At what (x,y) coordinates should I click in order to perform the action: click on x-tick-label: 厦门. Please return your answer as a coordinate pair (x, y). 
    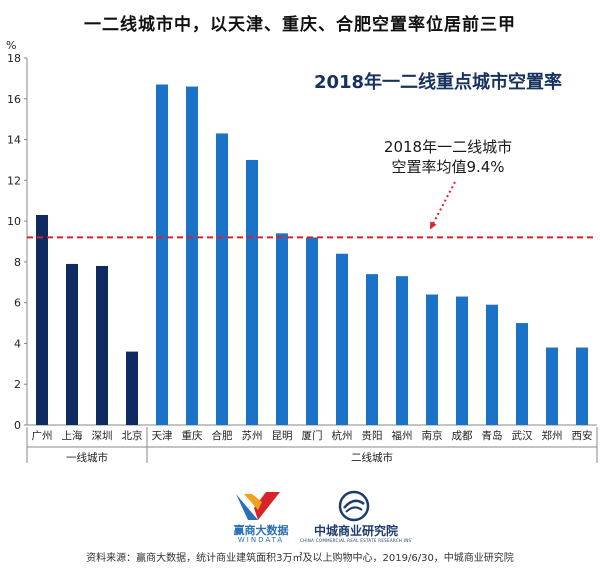
    Looking at the image, I should click on (312, 435).